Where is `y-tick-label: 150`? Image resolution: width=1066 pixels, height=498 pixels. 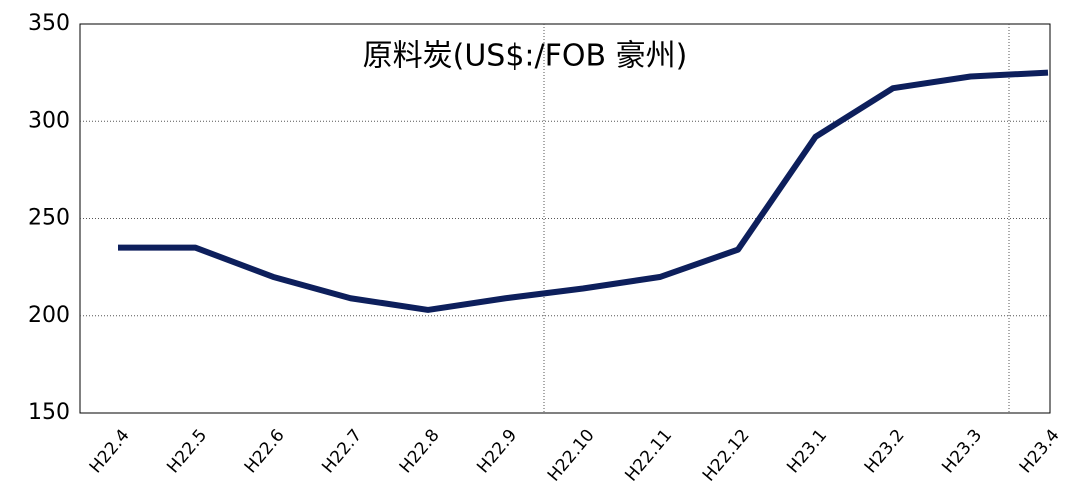 y-tick-label: 150 is located at coordinates (49, 412).